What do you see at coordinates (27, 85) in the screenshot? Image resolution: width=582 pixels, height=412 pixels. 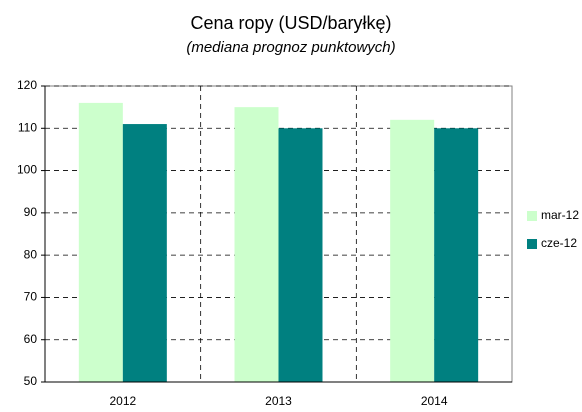 I see `y-tick-label: 120` at bounding box center [27, 85].